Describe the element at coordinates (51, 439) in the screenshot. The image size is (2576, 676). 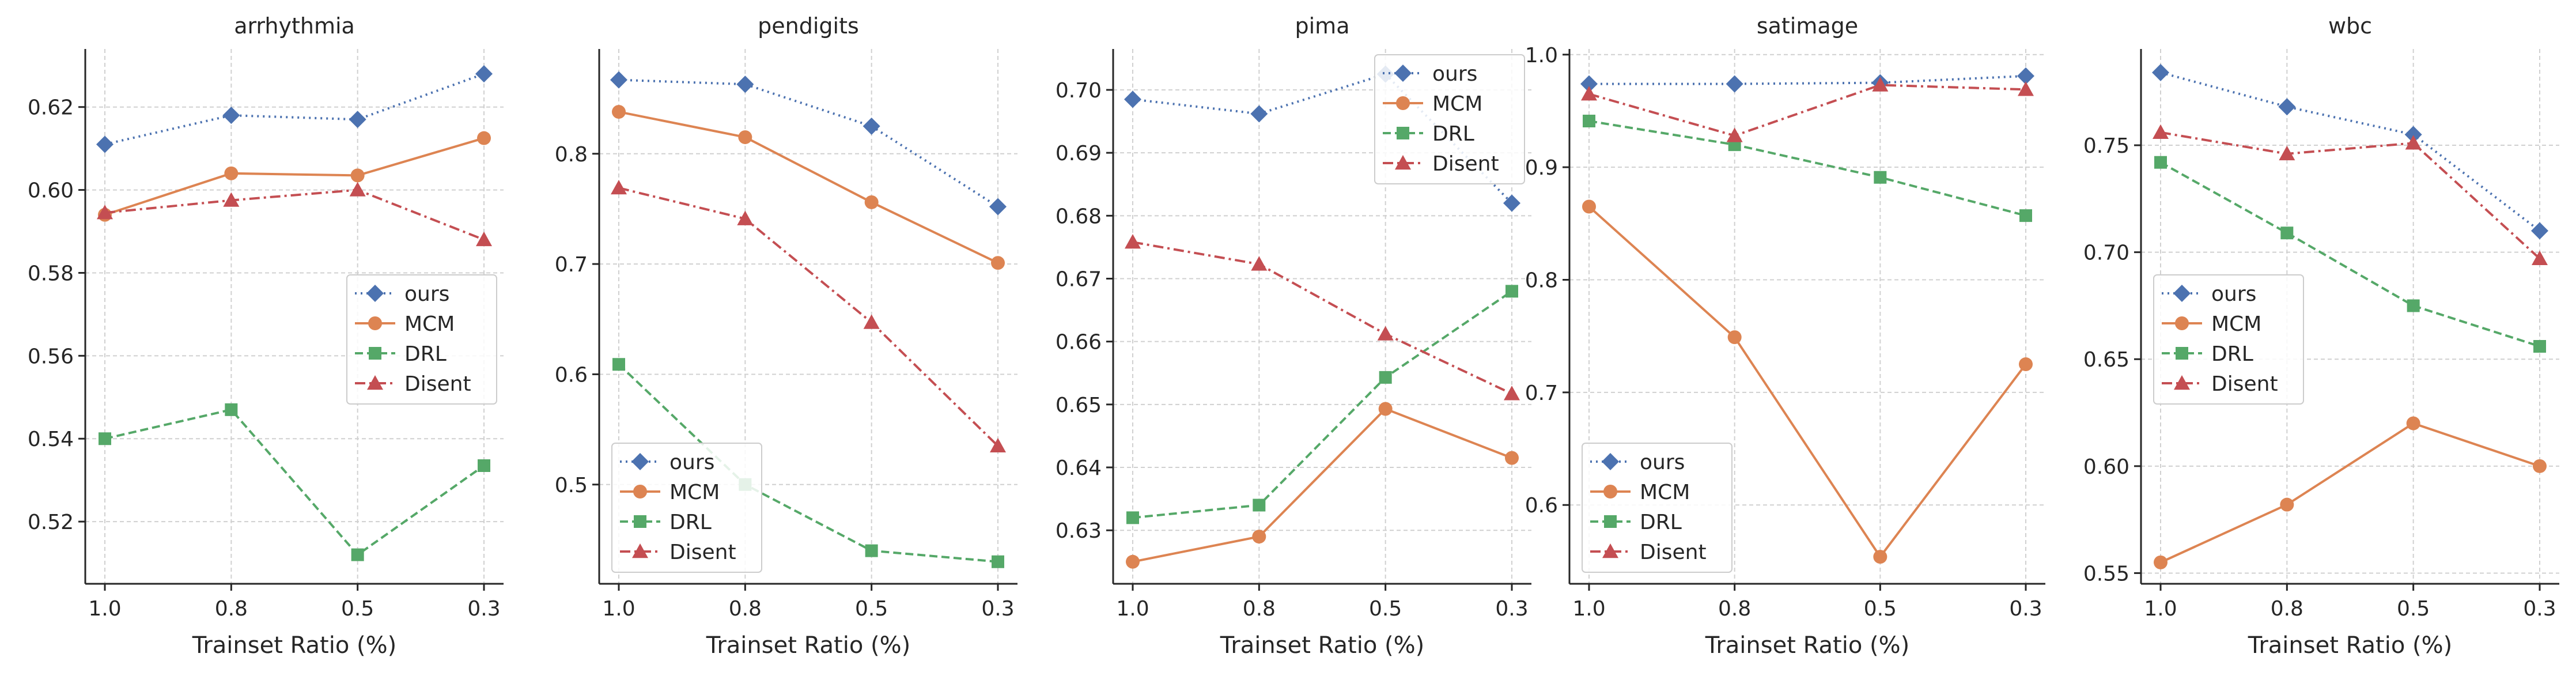
I see `y-tick-label: 0.54` at that location.